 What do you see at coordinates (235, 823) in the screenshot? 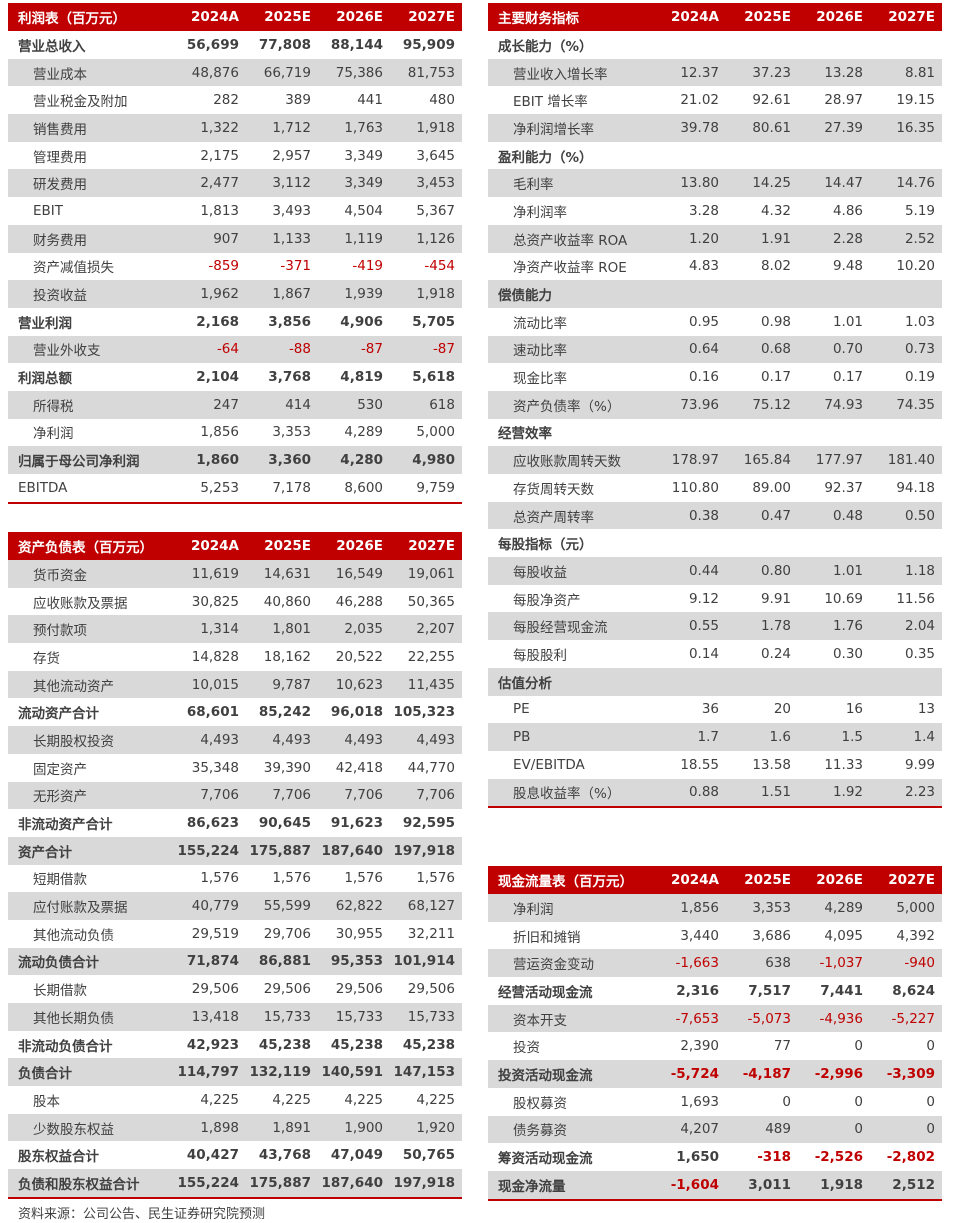
I see `table-row: 非流动资产合计 86,623 90,645 91,623 92,595` at bounding box center [235, 823].